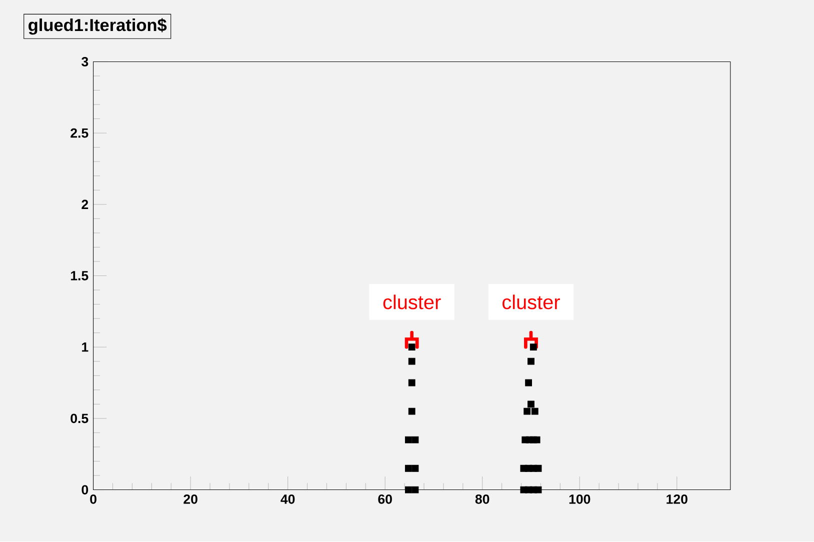 The image size is (814, 542). I want to click on x-tick-label: 60, so click(385, 499).